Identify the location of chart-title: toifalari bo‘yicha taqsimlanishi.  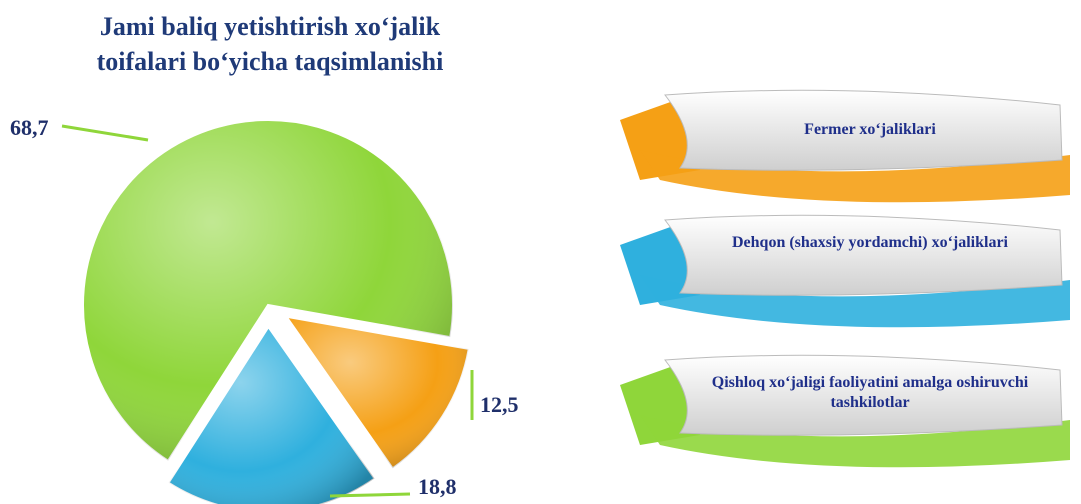
(270, 61).